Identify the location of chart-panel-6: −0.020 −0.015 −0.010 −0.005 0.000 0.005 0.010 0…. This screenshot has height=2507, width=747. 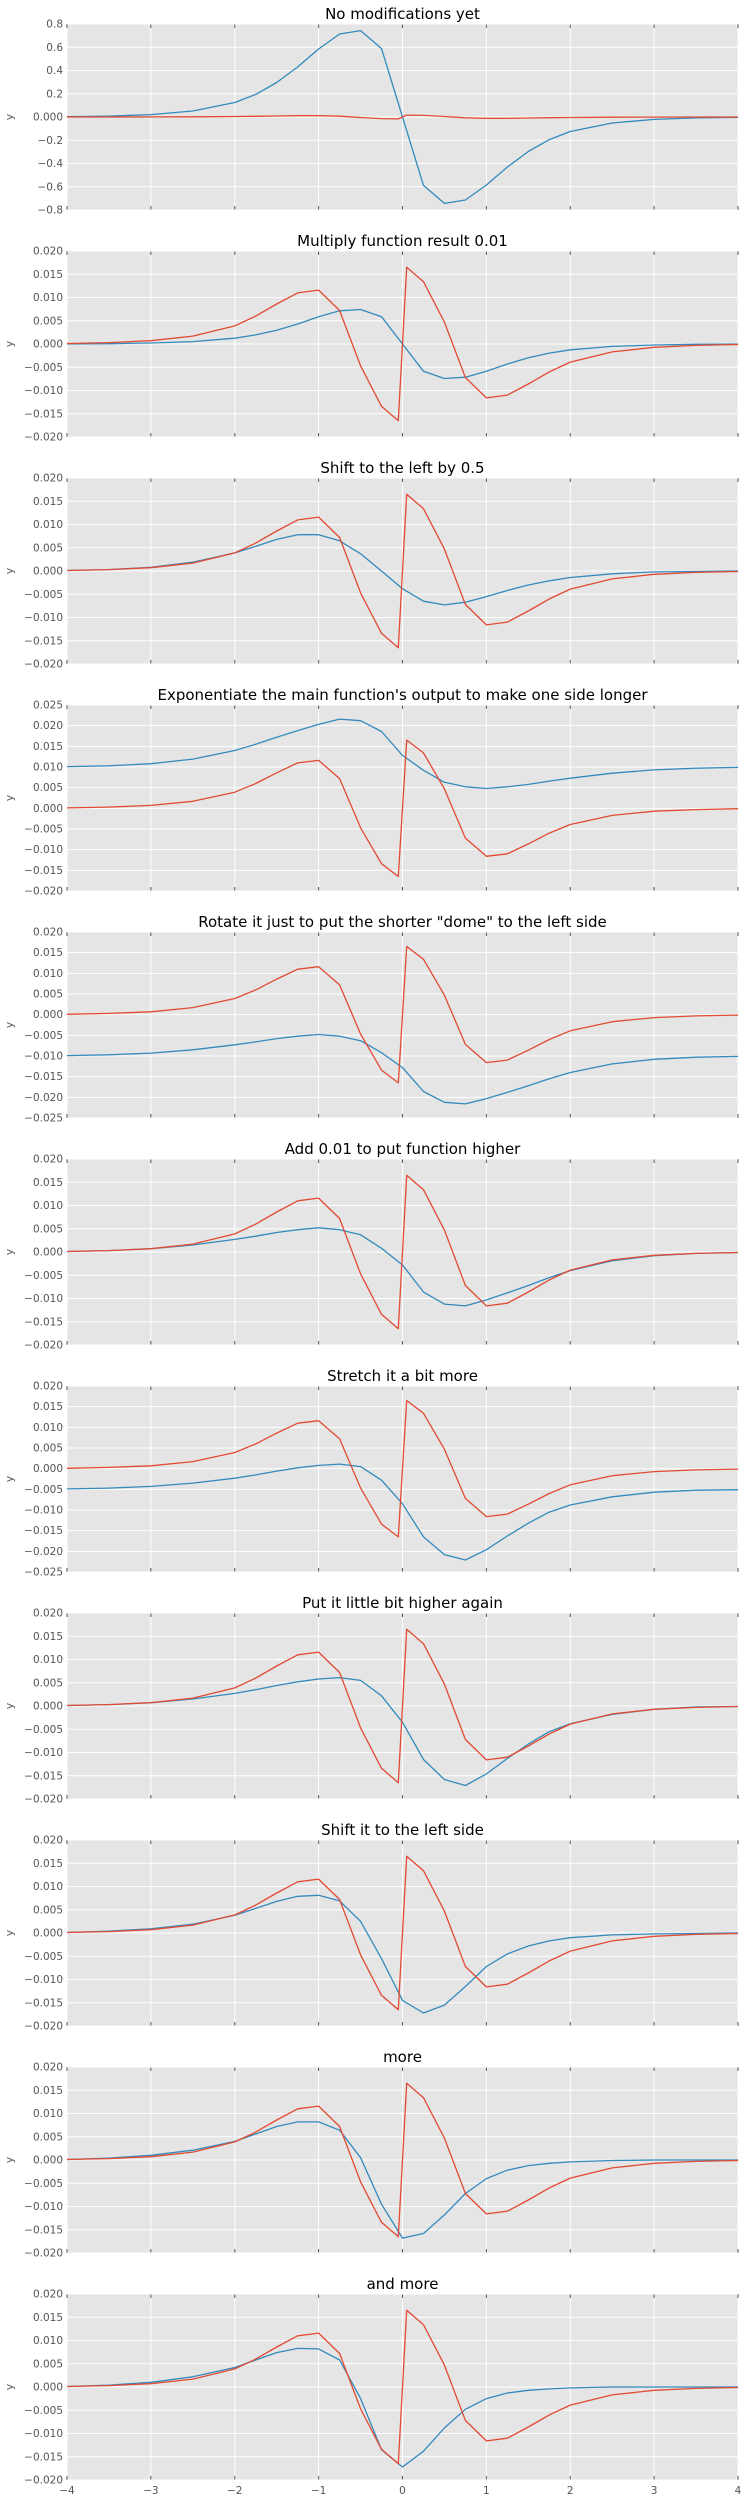
(371, 1246).